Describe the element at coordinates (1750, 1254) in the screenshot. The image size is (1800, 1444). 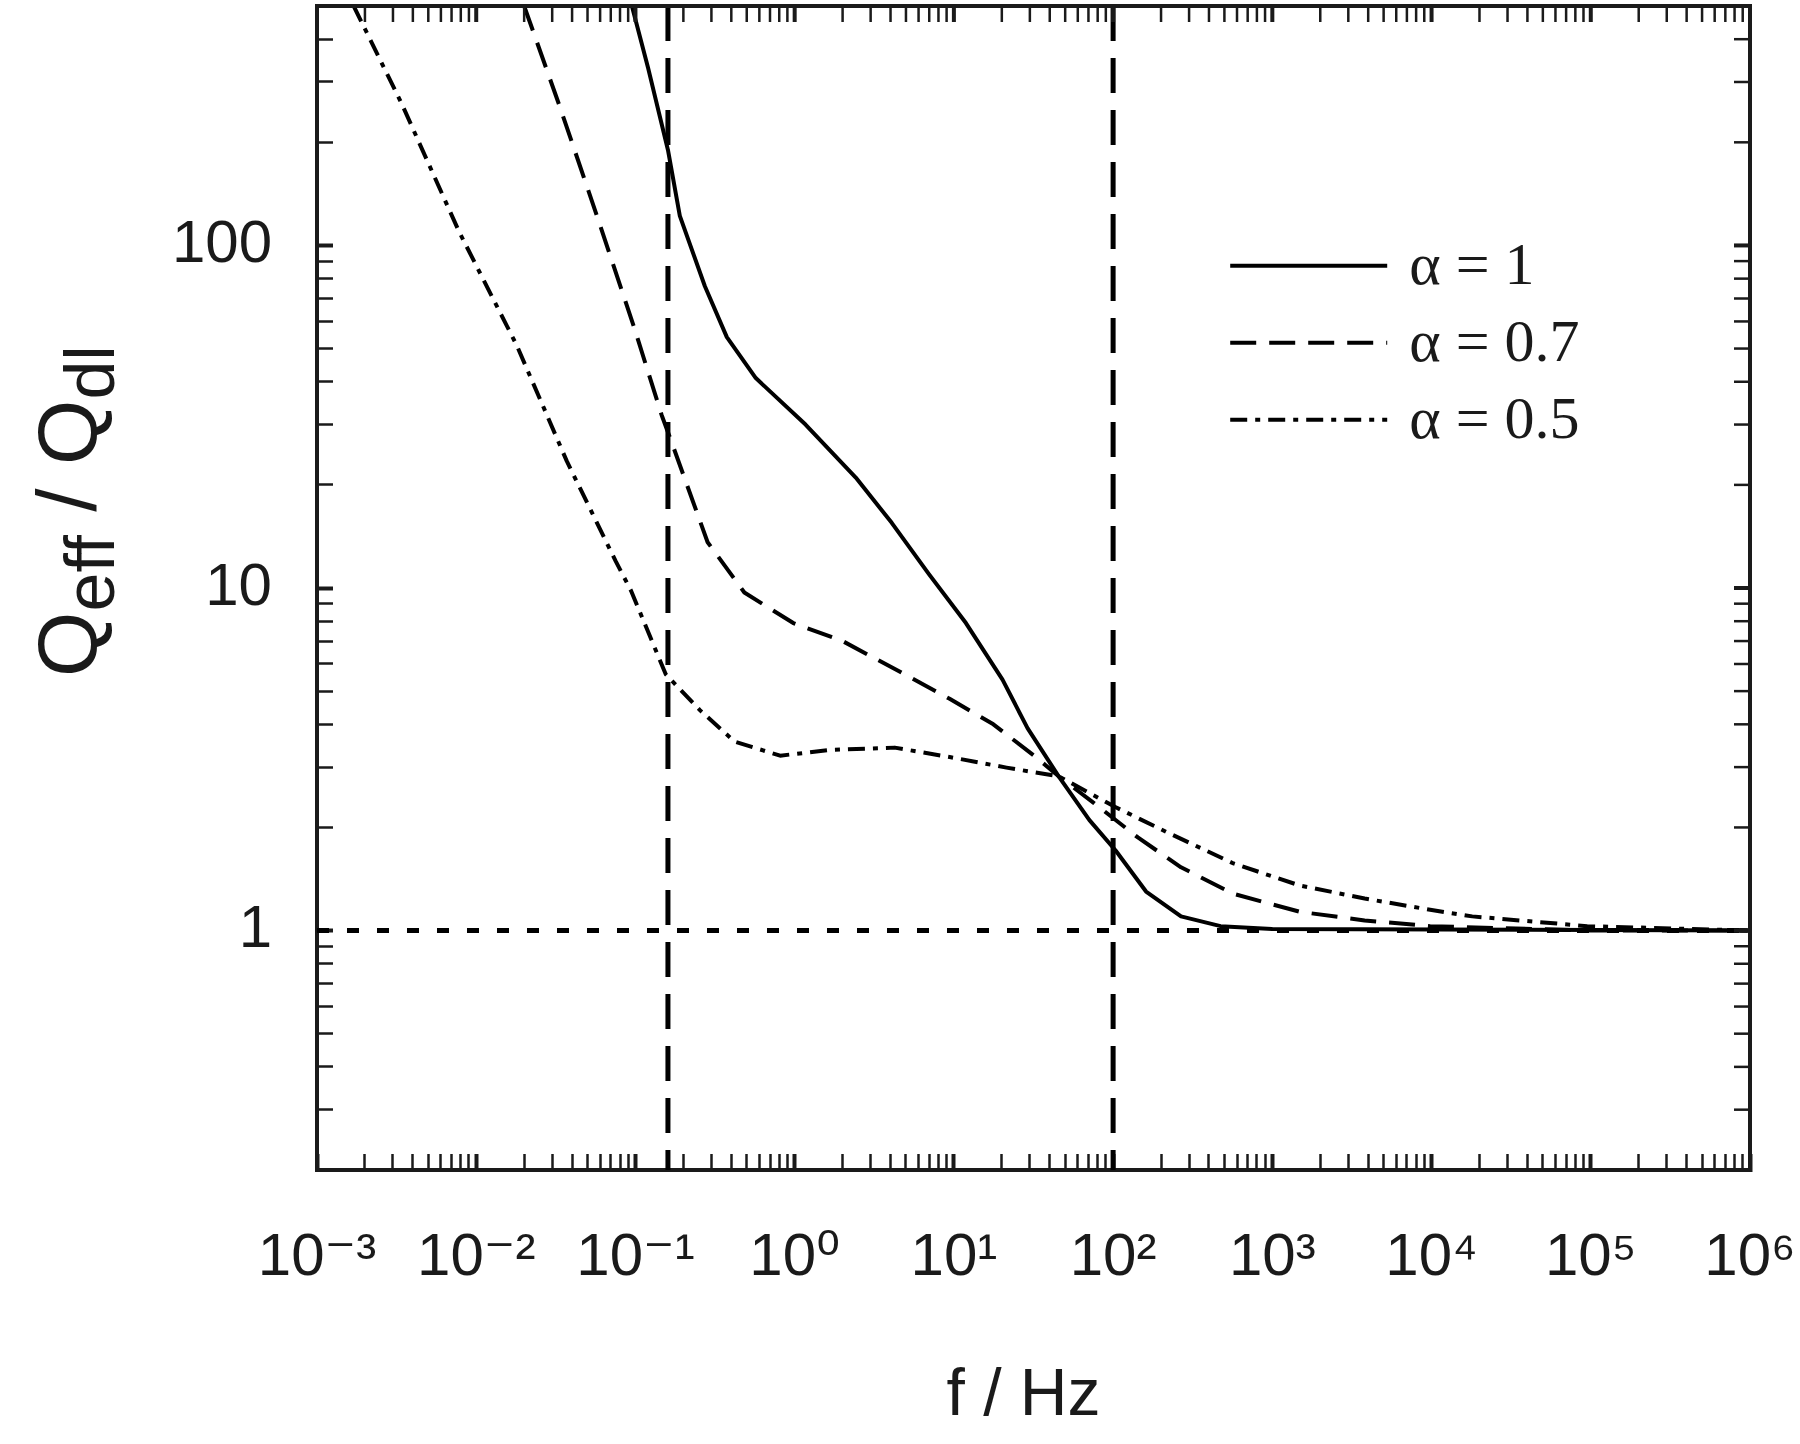
I see `x-tick-label: 10⁶` at that location.